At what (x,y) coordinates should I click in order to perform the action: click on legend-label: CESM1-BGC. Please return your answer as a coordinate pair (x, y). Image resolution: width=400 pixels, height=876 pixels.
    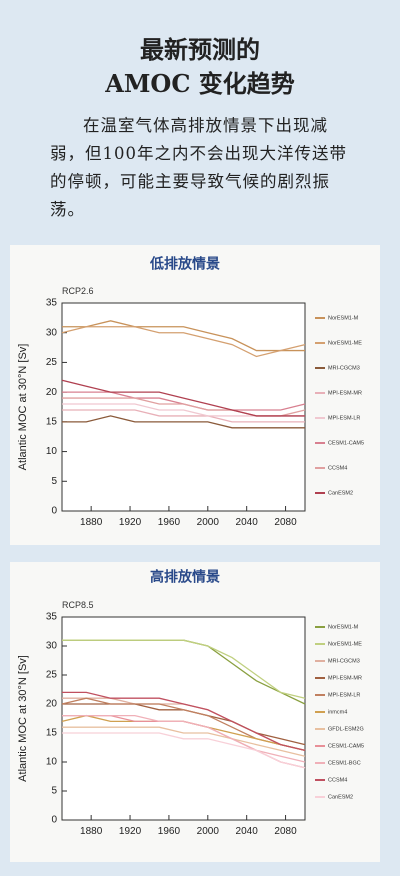
    Looking at the image, I should click on (344, 763).